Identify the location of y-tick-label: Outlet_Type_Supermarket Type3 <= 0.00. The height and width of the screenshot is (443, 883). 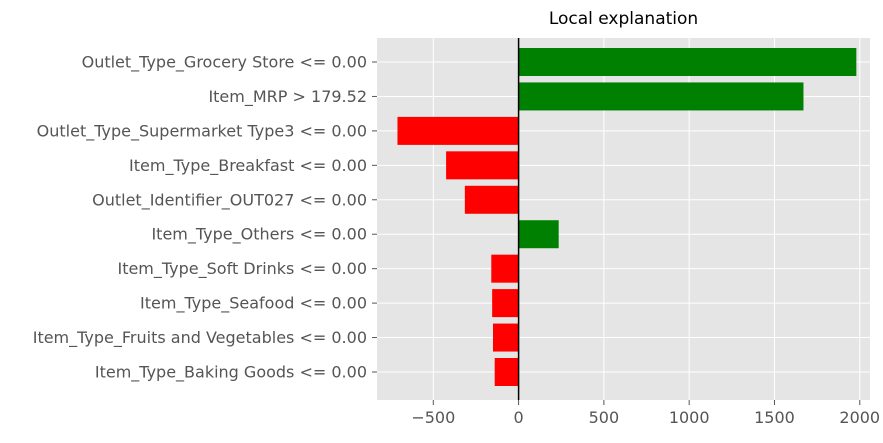
(202, 131).